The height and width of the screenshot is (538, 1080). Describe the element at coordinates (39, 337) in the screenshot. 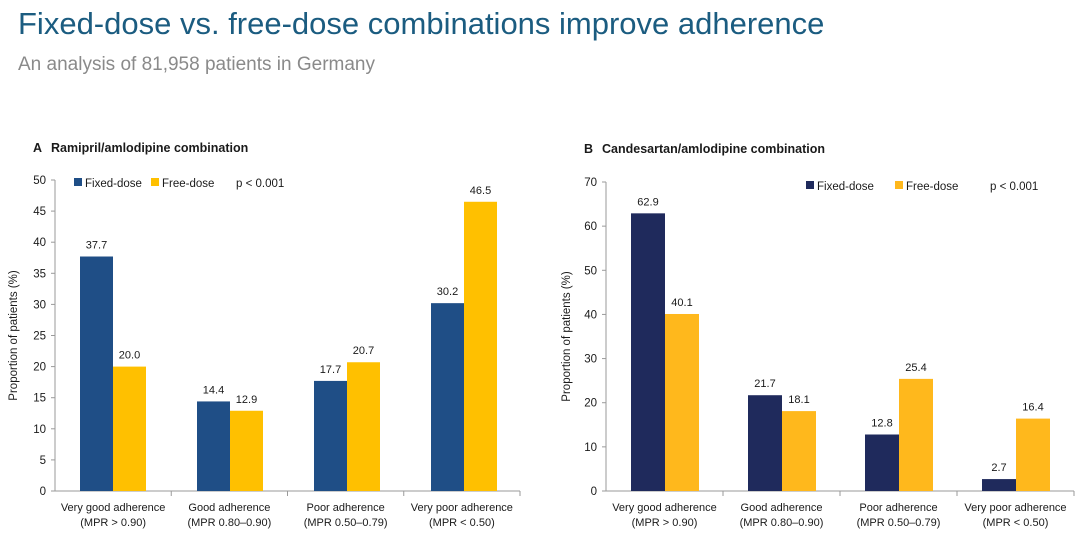

I see `y-tick-label: 25` at that location.